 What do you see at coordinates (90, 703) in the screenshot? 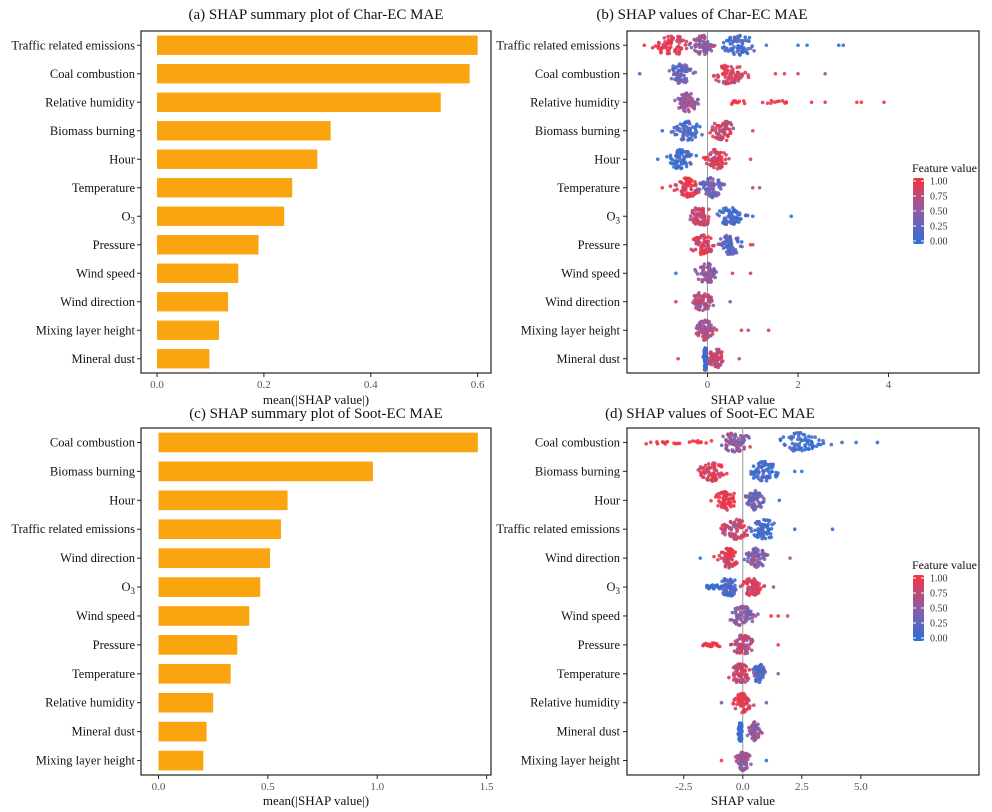
I see `y-tick-label: Relative humidity` at bounding box center [90, 703].